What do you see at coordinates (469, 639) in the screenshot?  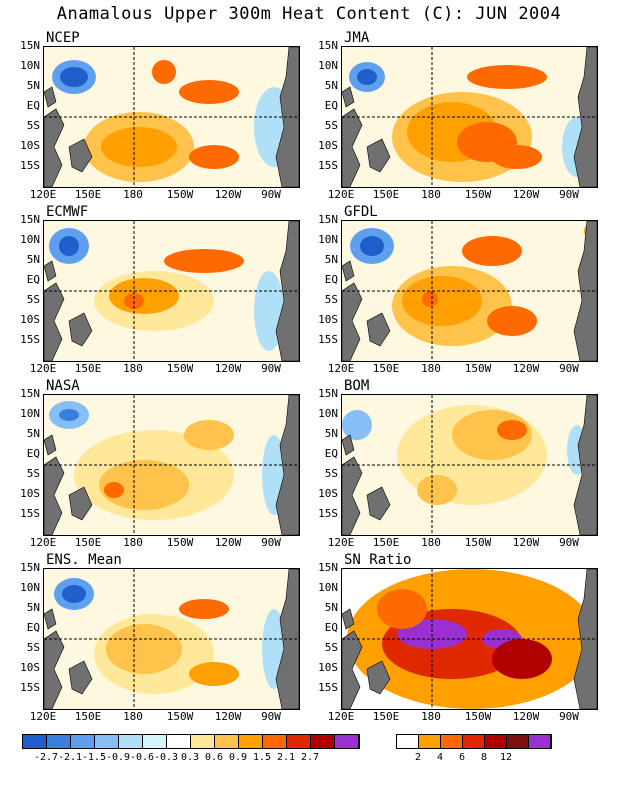 I see `map-panel-sn-ratio` at bounding box center [469, 639].